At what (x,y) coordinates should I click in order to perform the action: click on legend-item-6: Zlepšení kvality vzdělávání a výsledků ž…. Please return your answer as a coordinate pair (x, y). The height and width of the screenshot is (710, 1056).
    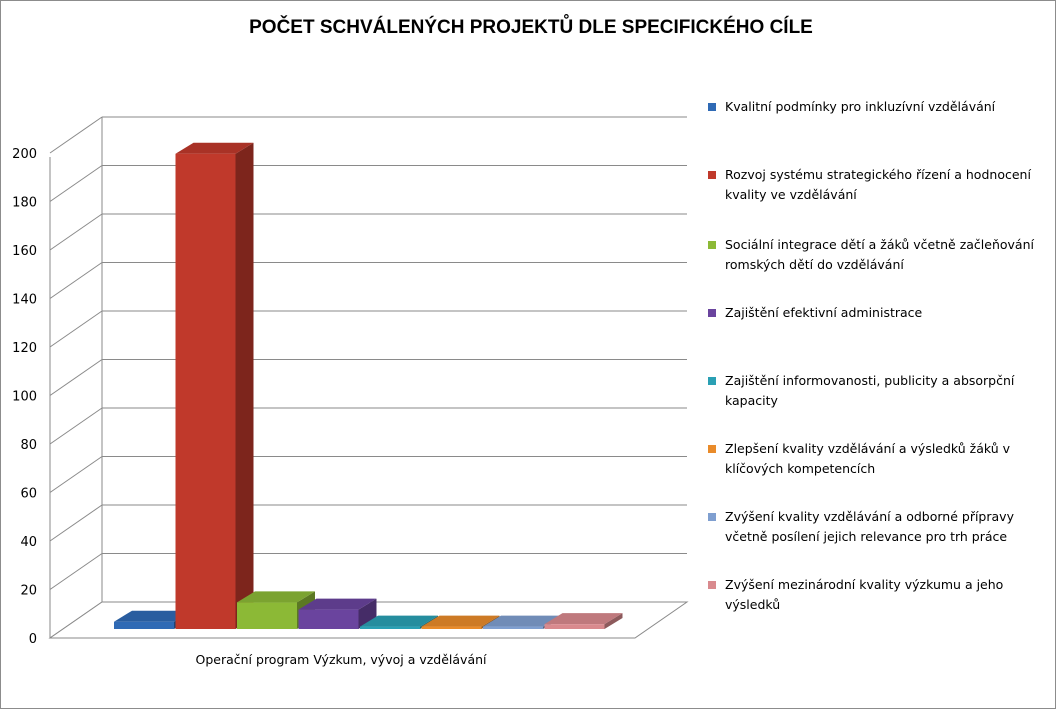
    Looking at the image, I should click on (878, 459).